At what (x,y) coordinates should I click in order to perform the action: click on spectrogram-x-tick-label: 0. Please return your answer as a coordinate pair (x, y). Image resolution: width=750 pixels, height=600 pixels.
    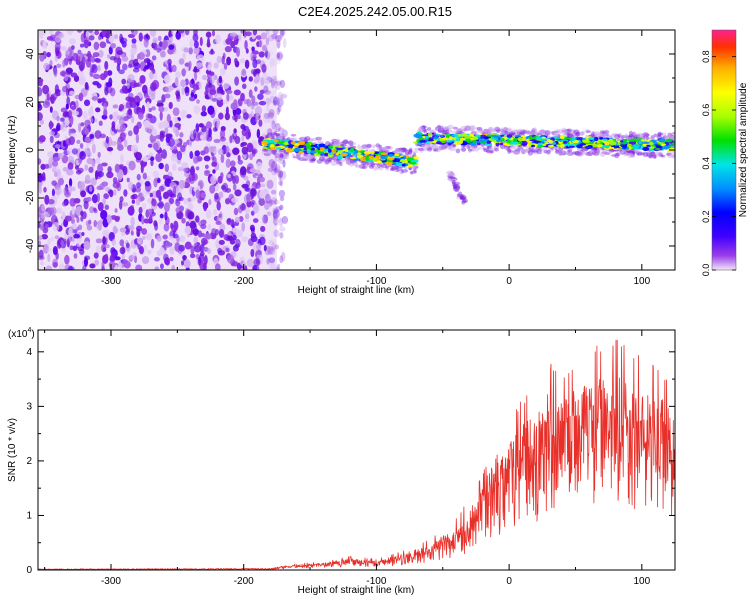
    Looking at the image, I should click on (509, 281).